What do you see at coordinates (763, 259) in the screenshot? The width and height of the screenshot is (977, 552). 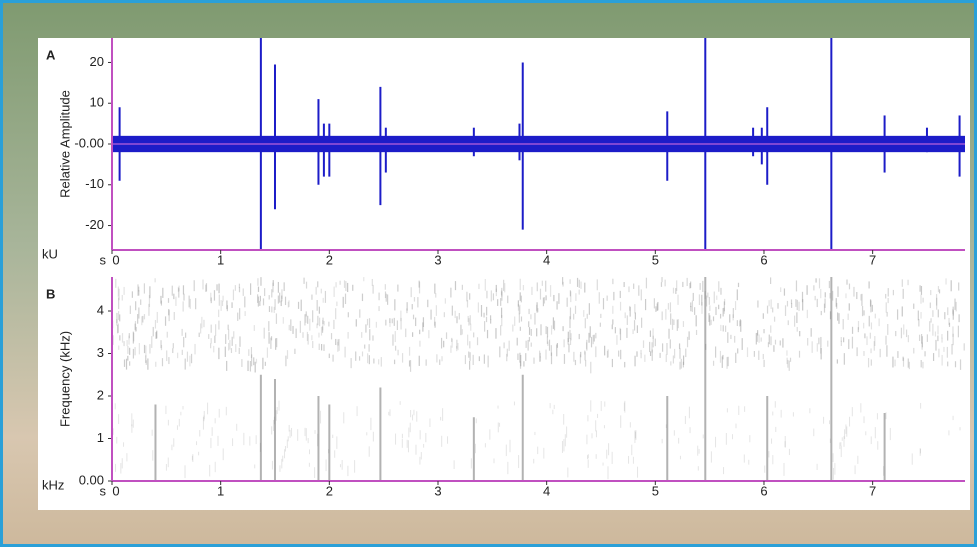 I see `x-tick-label: 6` at bounding box center [763, 259].